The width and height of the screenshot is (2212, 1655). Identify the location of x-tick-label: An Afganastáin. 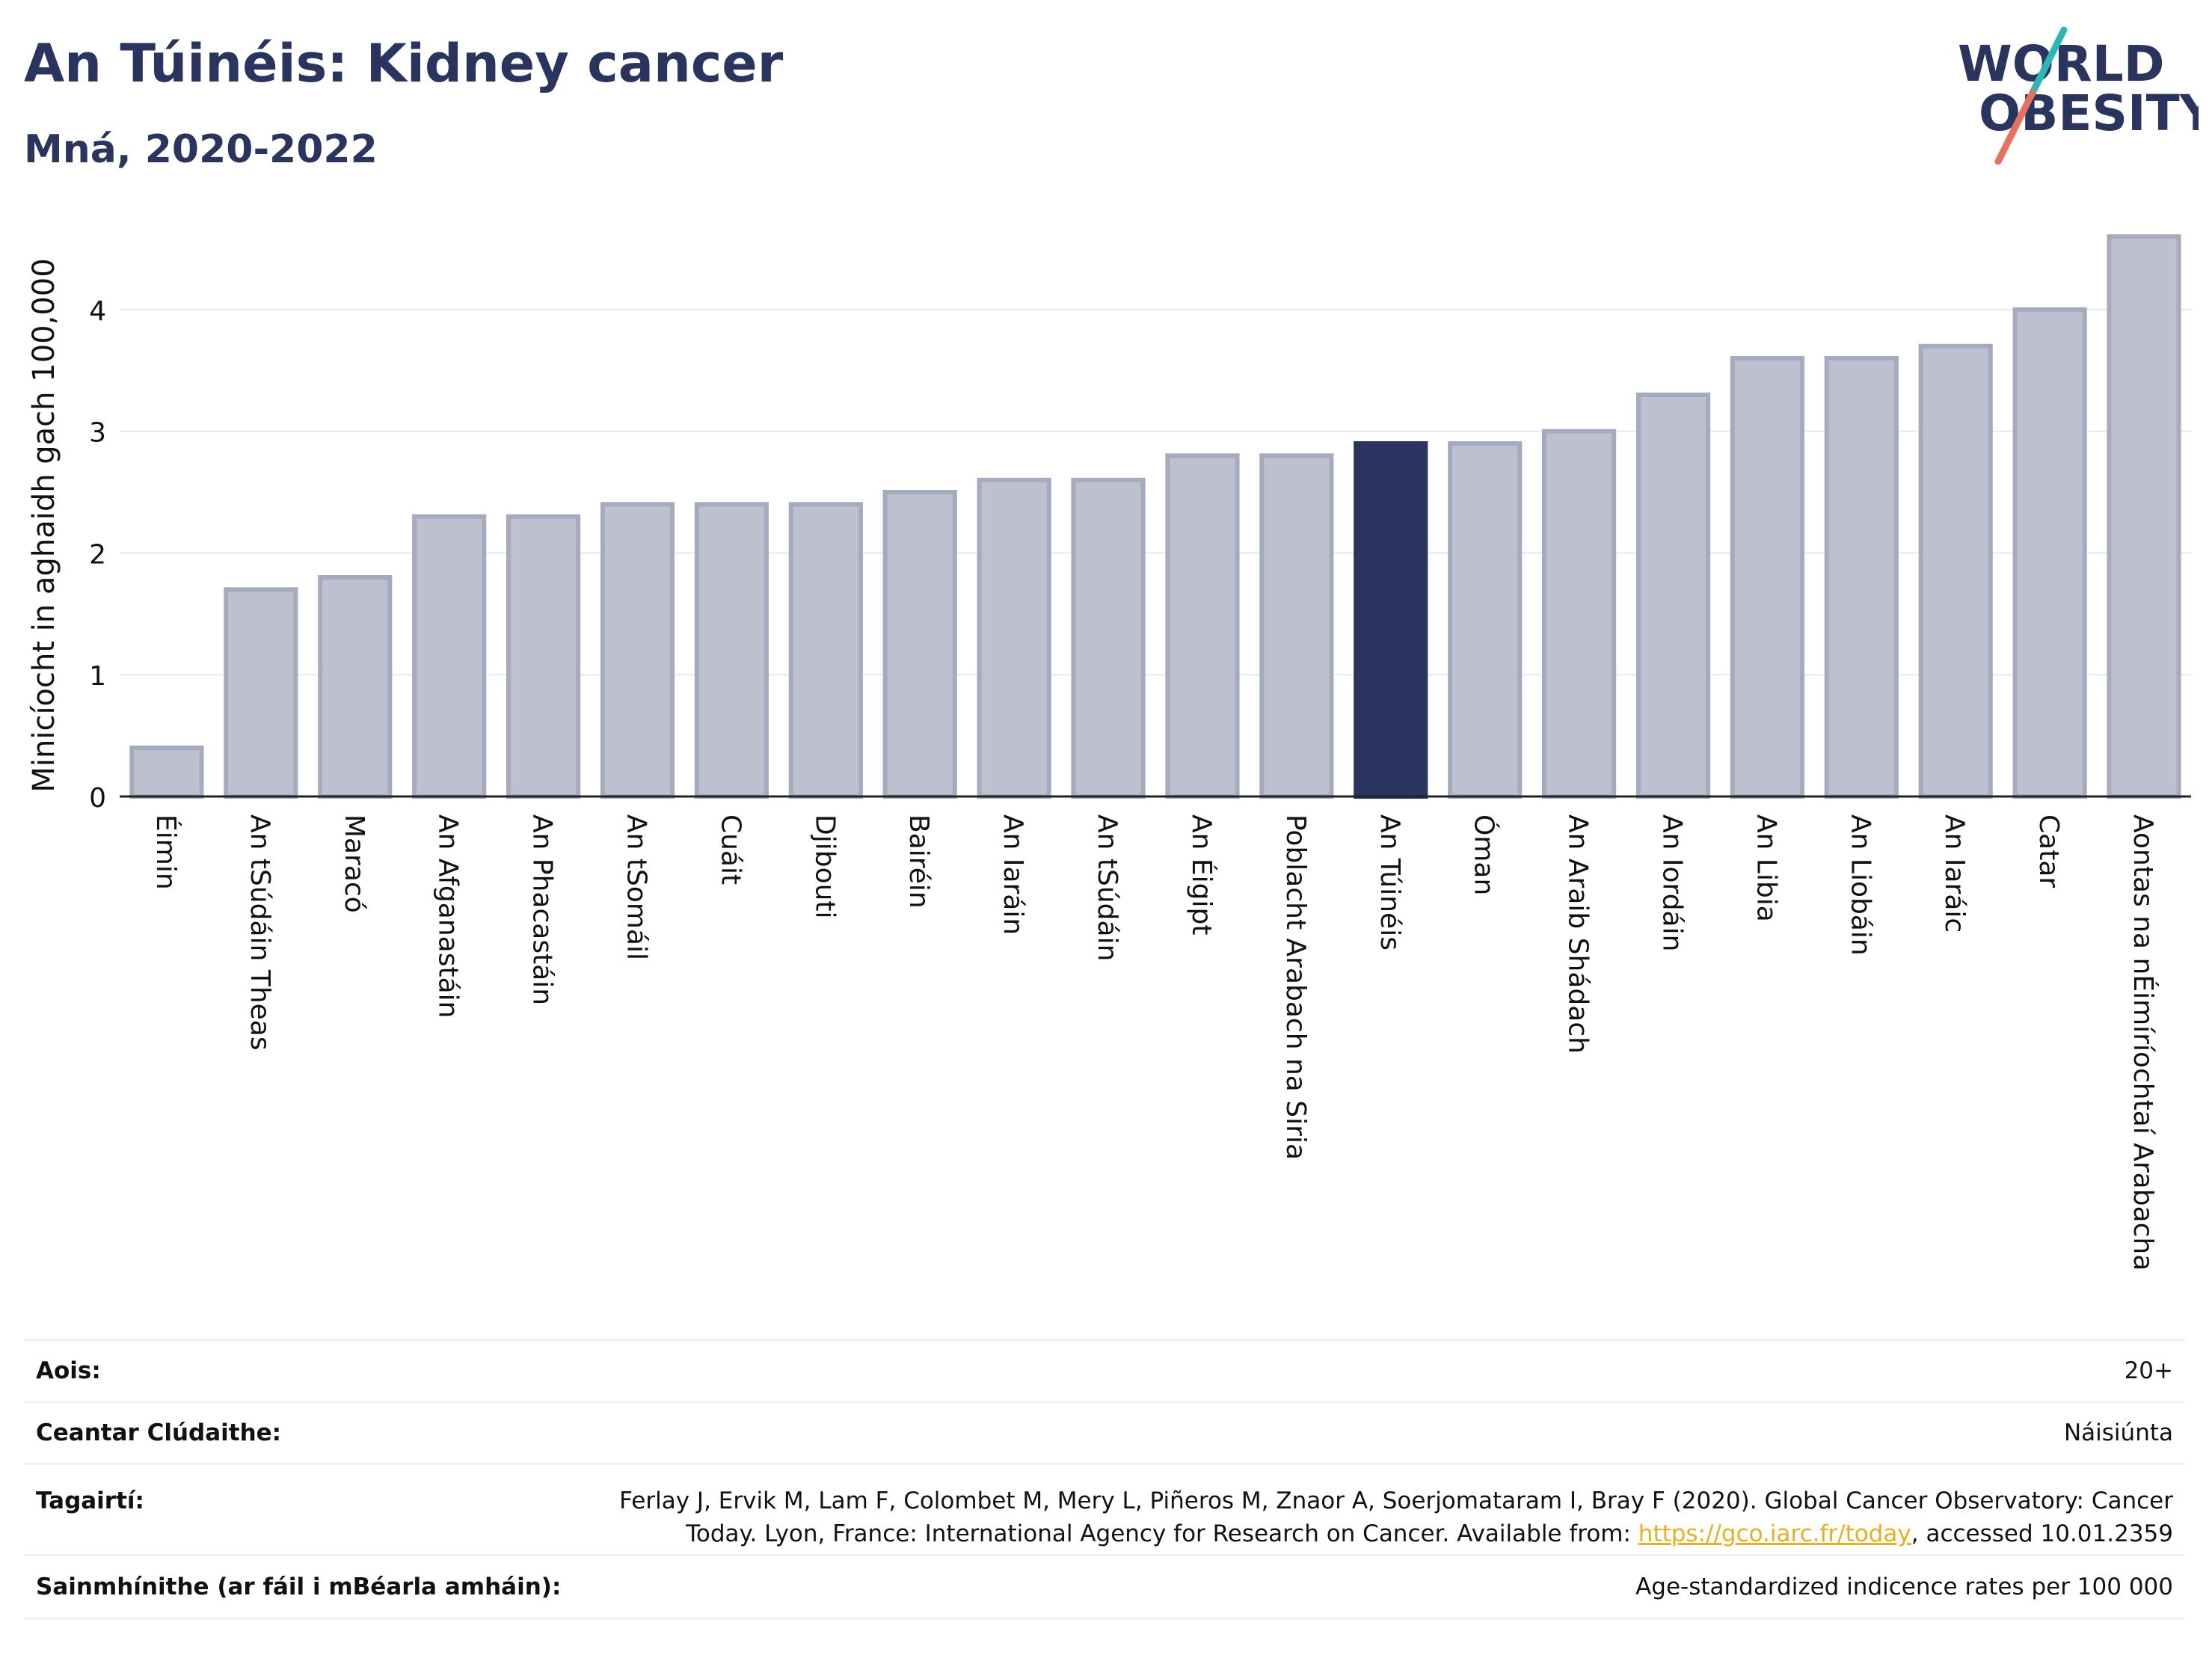
(448, 916).